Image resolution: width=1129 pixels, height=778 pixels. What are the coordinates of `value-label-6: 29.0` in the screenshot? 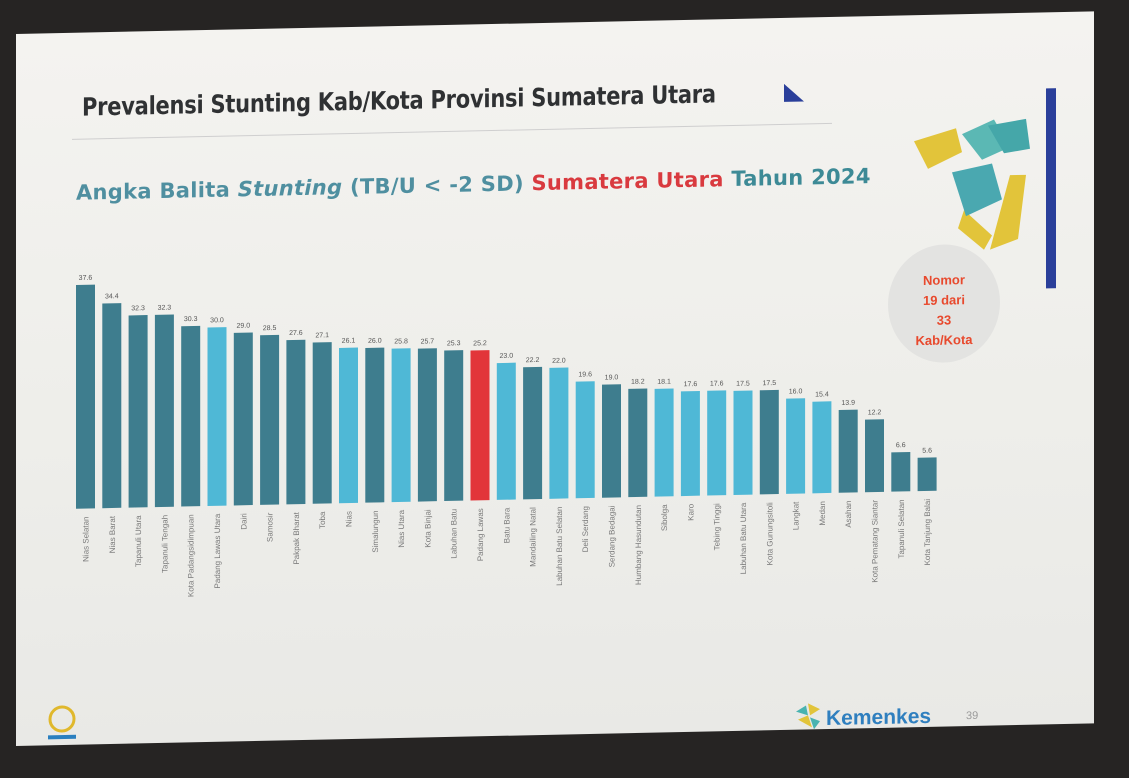 It's located at (243, 326).